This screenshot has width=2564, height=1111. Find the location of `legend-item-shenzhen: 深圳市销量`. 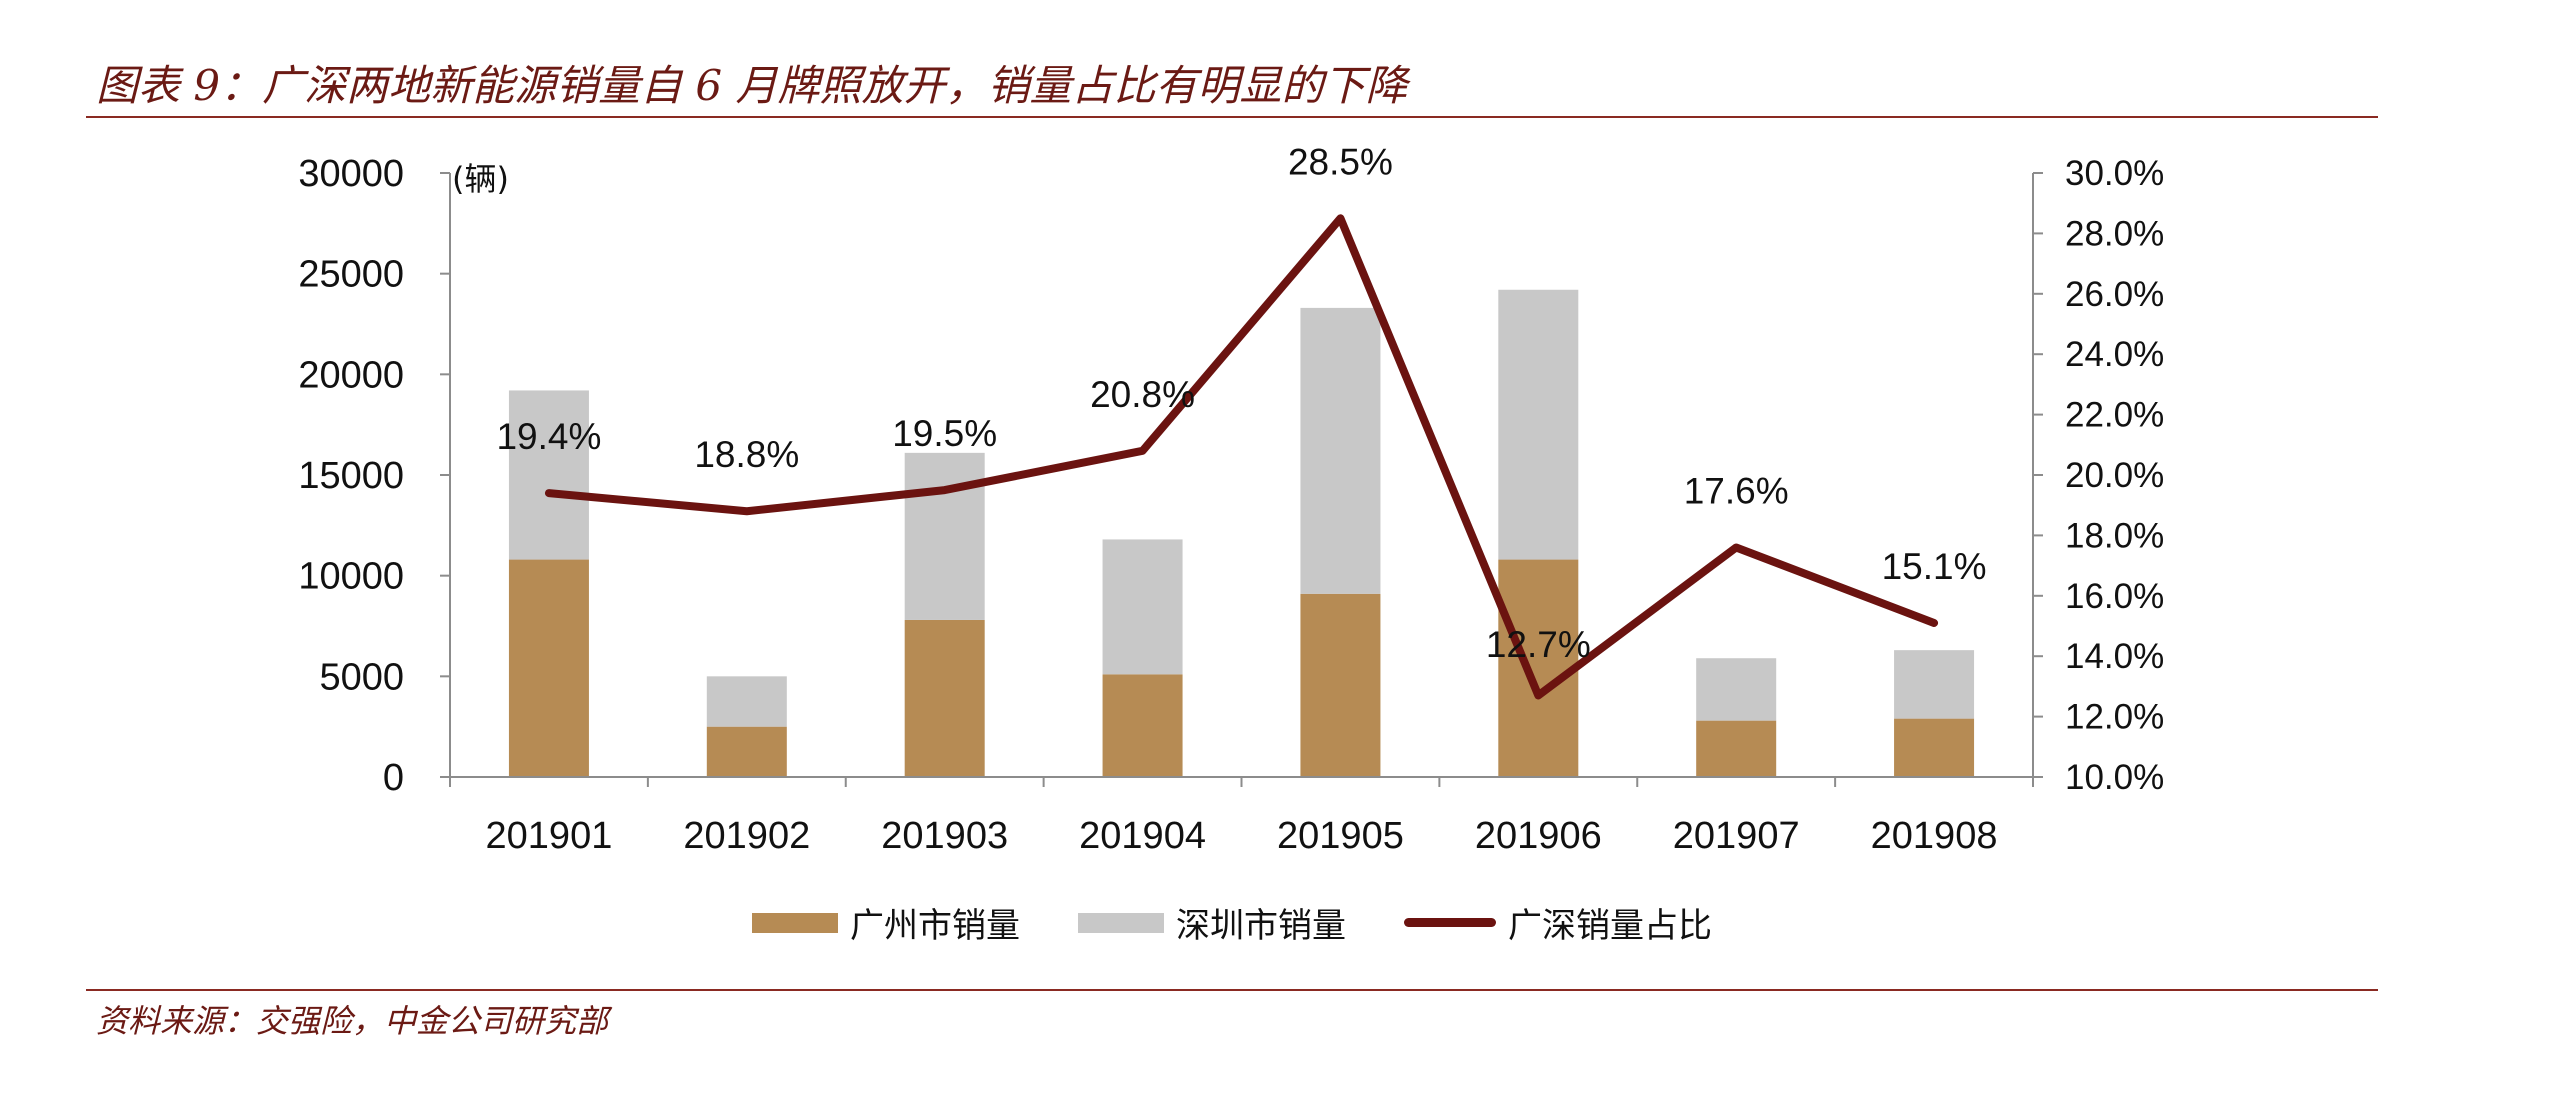

legend-item-shenzhen: 深圳市销量 is located at coordinates (1212, 922).